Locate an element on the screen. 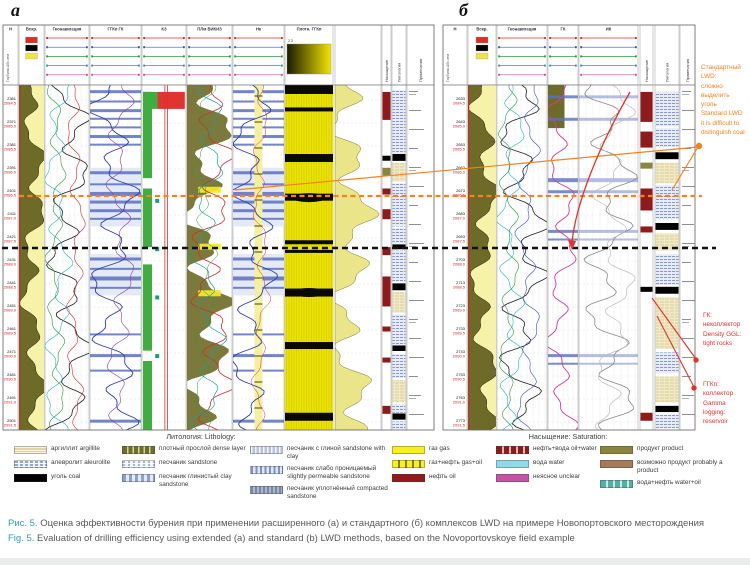  annotation-line: выделить is located at coordinates (715, 95).